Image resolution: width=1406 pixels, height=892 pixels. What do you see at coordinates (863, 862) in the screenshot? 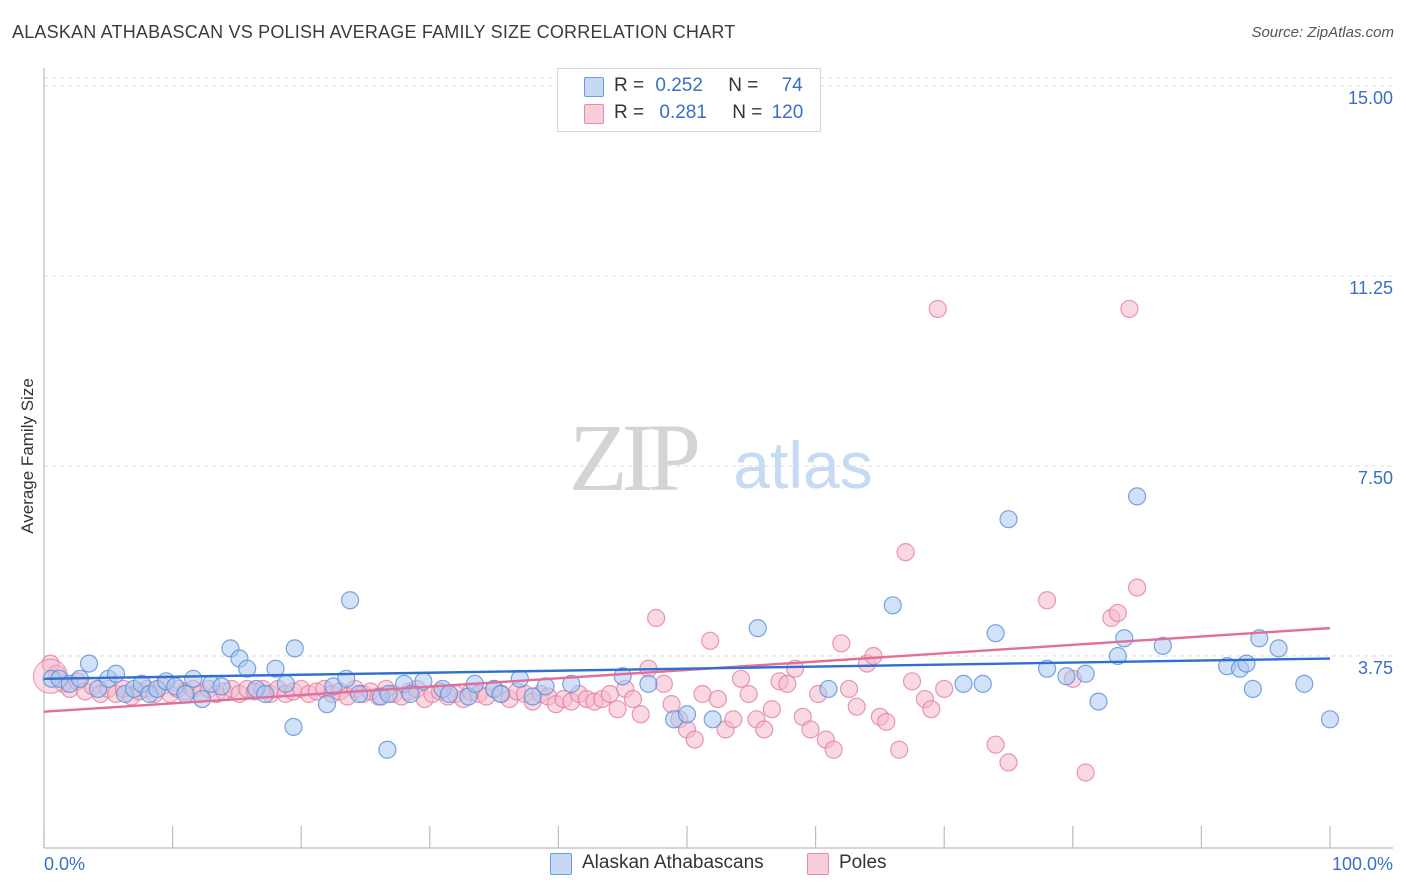
I see `bottom-legend-label-poles: Poles` at bounding box center [863, 862].